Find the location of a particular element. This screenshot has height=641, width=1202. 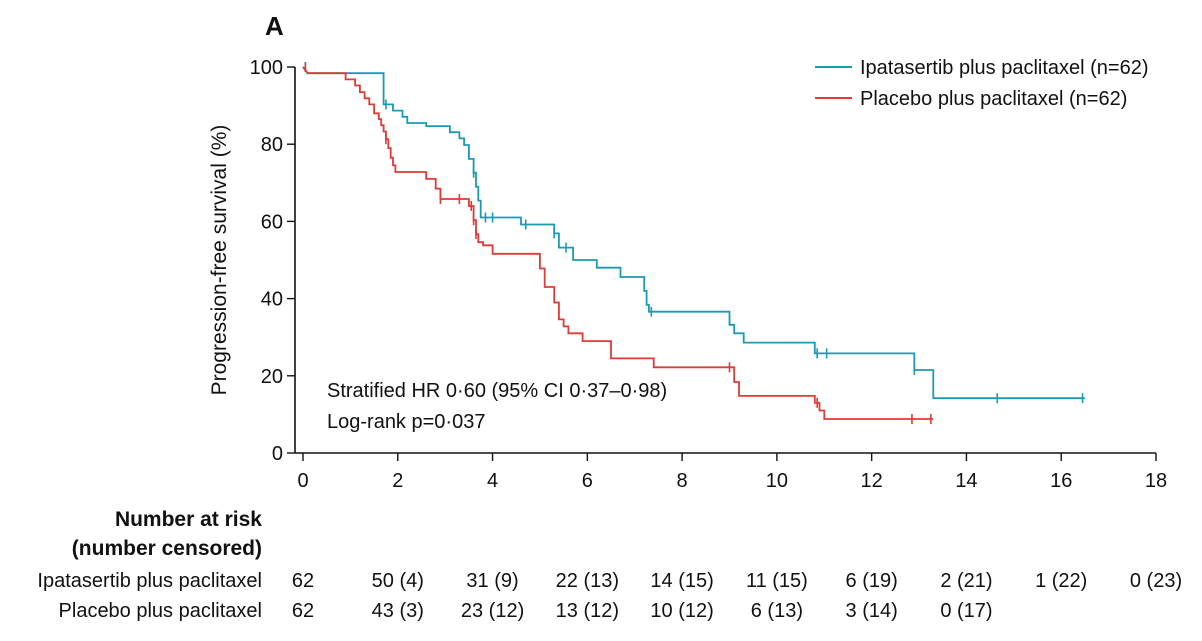

x-tick-label: 16 is located at coordinates (1061, 481).